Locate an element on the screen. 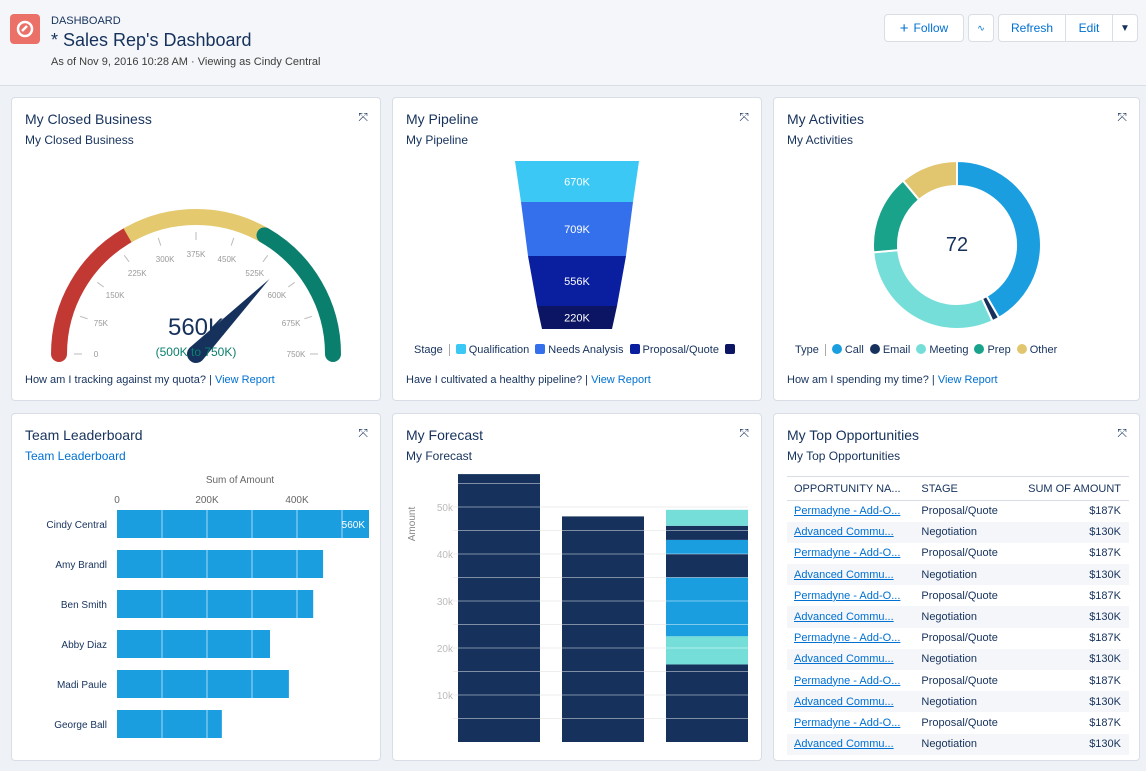  card-title: Team Leaderboard is located at coordinates (84, 435).